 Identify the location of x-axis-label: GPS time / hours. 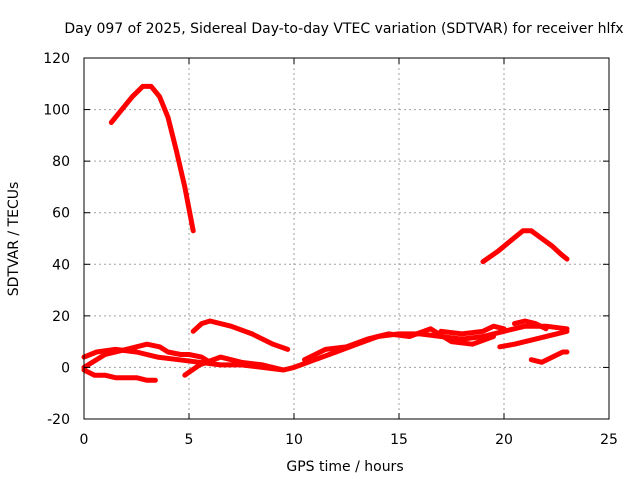
(344, 467).